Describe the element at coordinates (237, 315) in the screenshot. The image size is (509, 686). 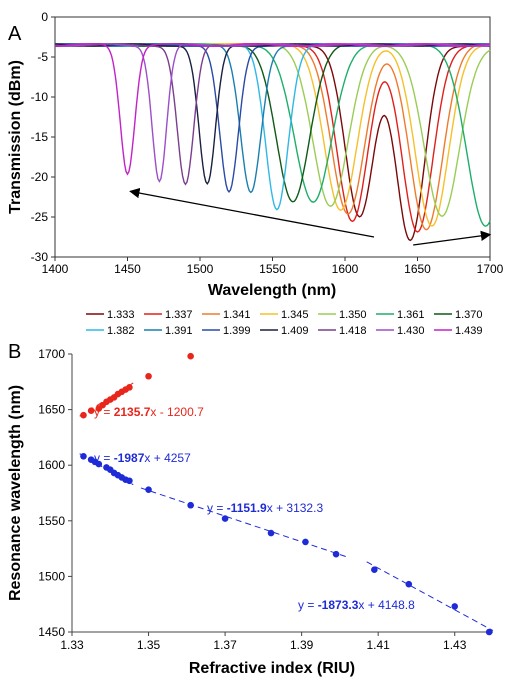
I see `legend-label-1.341: 1.341` at that location.